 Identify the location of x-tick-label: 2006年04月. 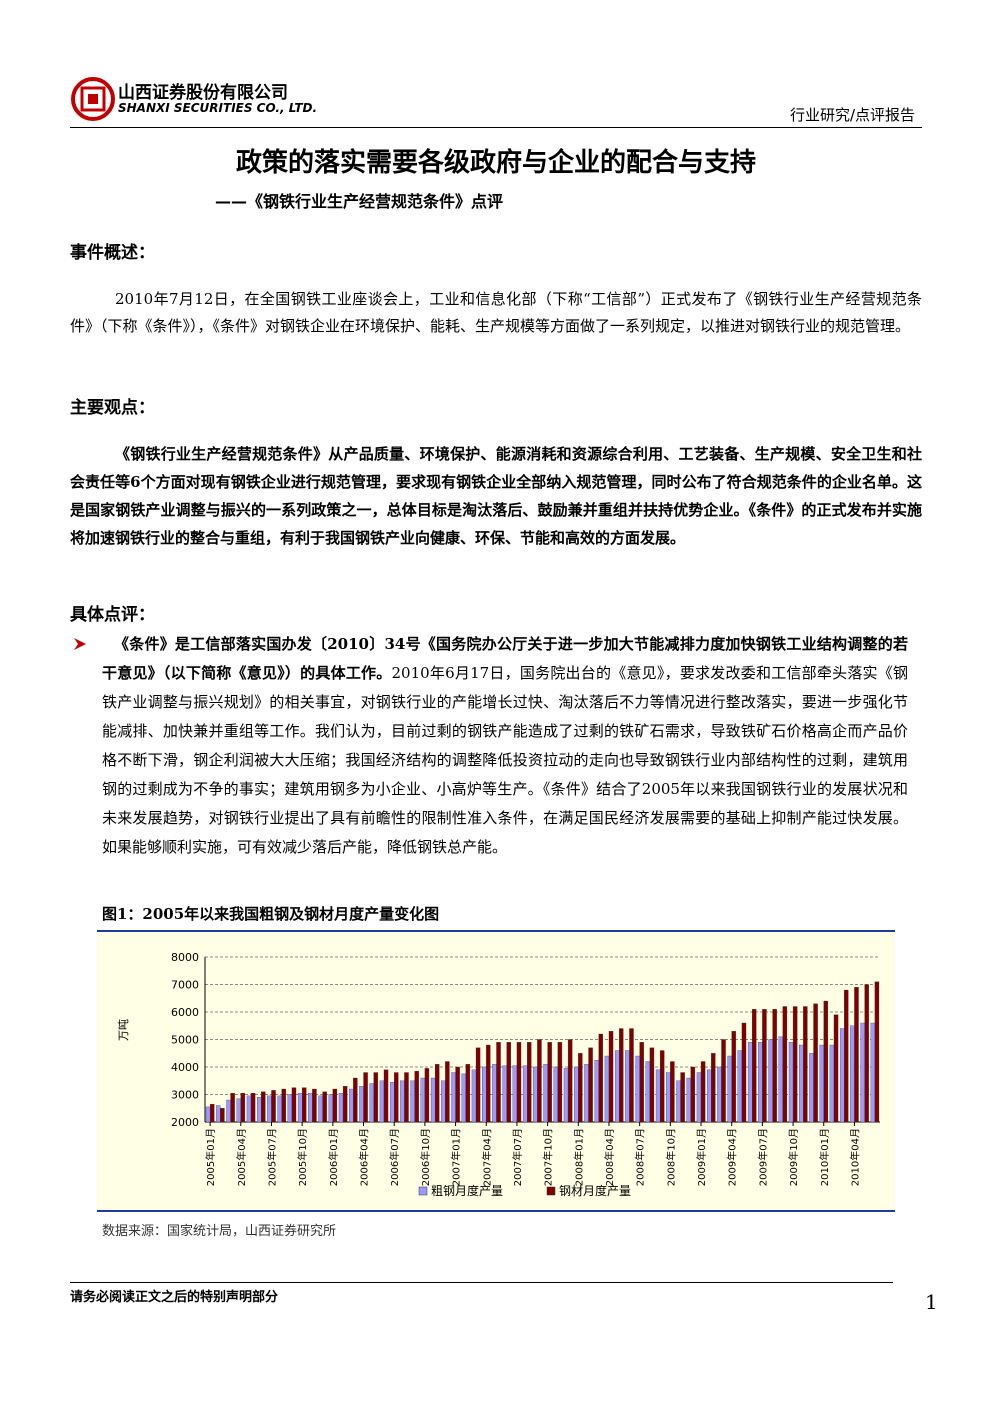
(364, 1157).